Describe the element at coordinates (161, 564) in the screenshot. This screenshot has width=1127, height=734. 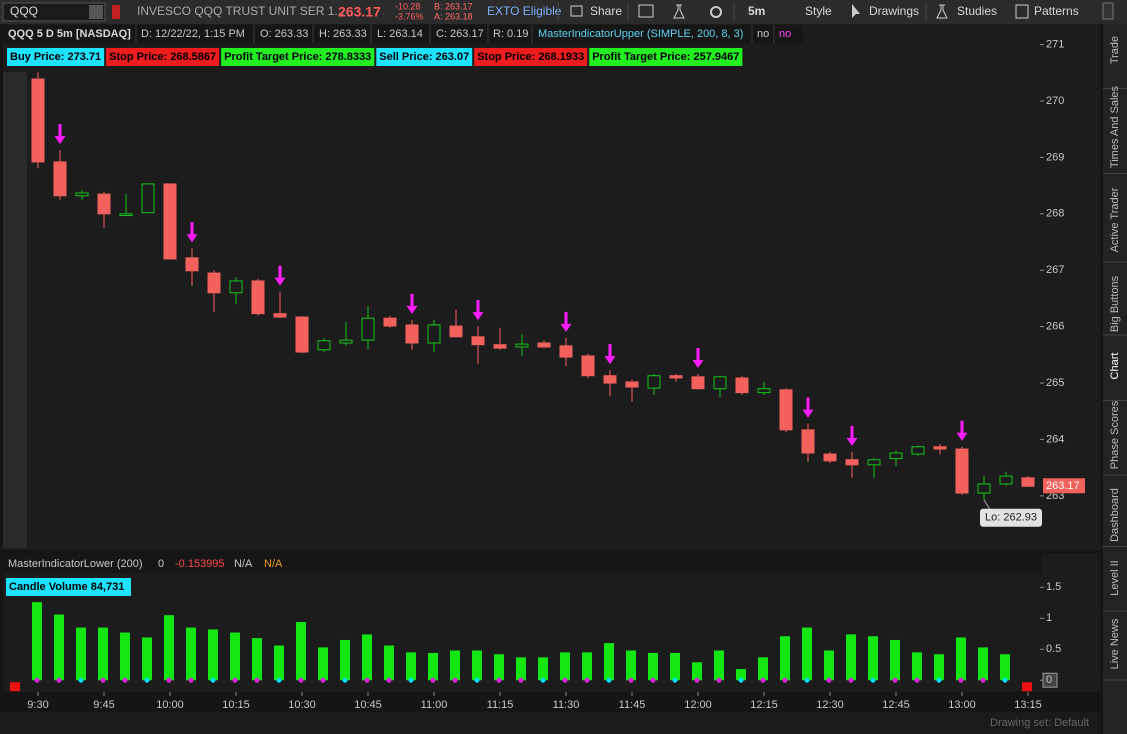
I see `lower-study-value: 0` at that location.